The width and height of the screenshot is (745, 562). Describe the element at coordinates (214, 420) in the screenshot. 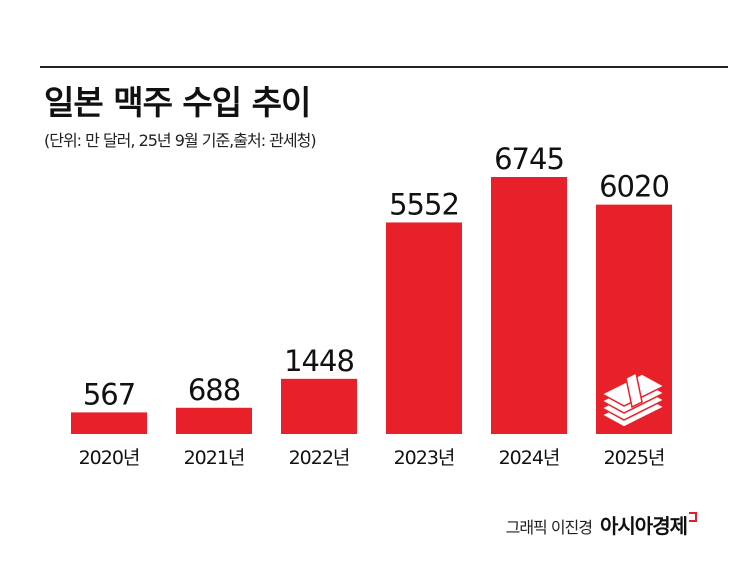

I see `bar-2021년` at that location.